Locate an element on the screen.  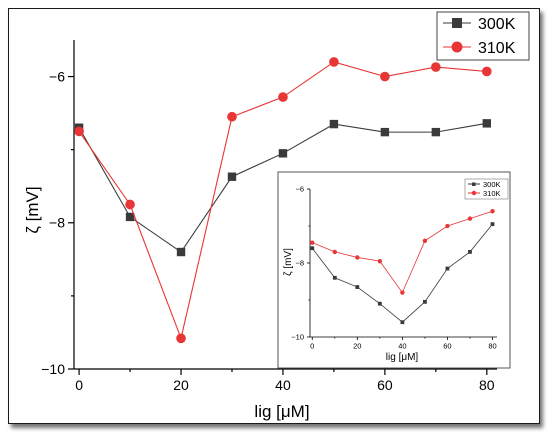
inset-legend-300K-label: 300K is located at coordinates (492, 184).